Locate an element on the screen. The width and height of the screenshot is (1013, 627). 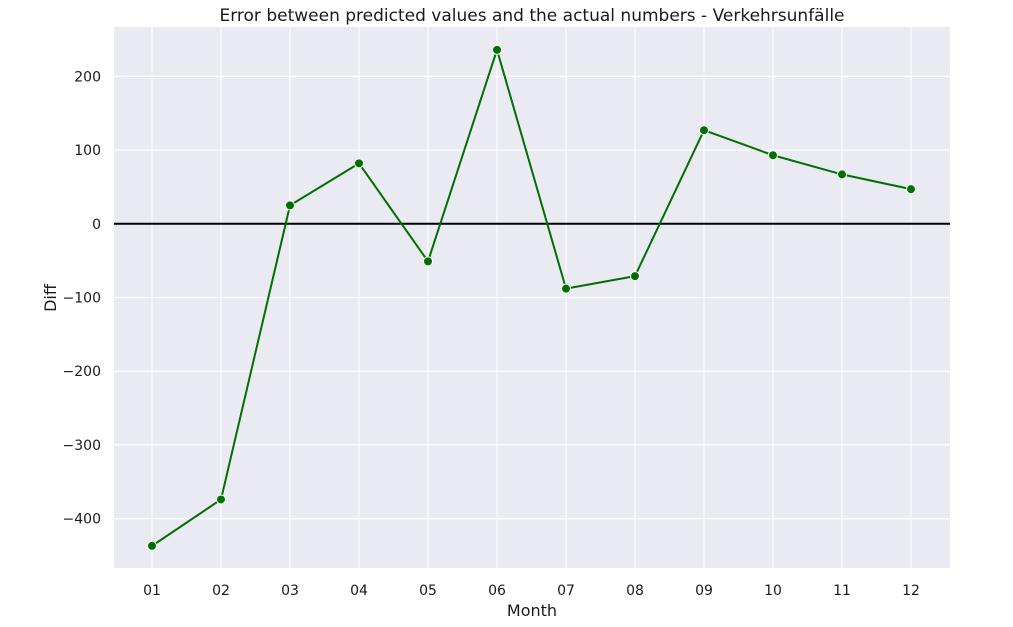
x-tick-labels: 01 02 03 04 05 06 07 08 09 10 11 12 is located at coordinates (531, 591).